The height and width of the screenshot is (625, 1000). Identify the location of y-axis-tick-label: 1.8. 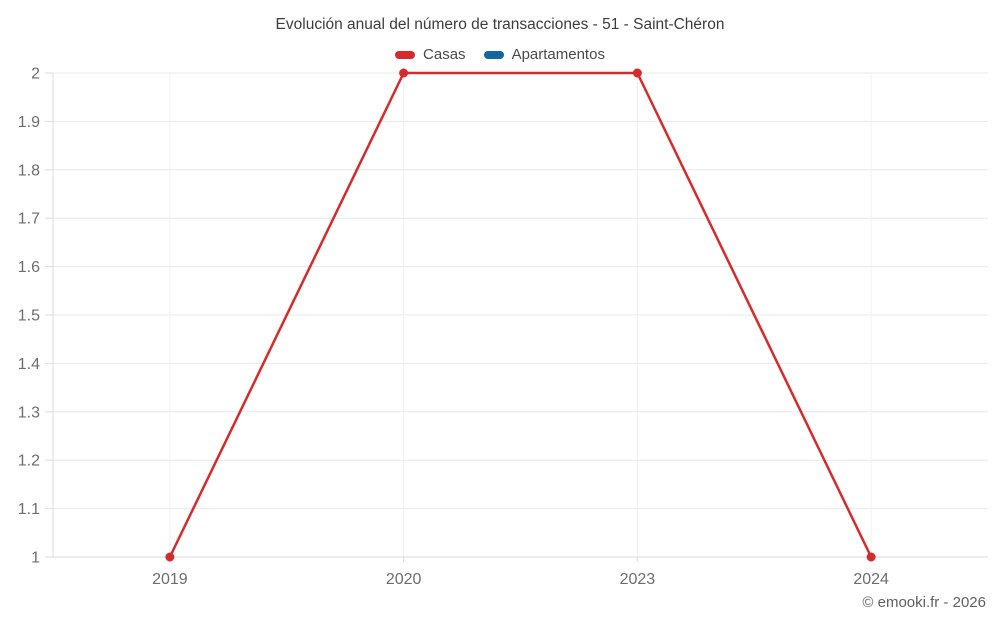
(29, 170).